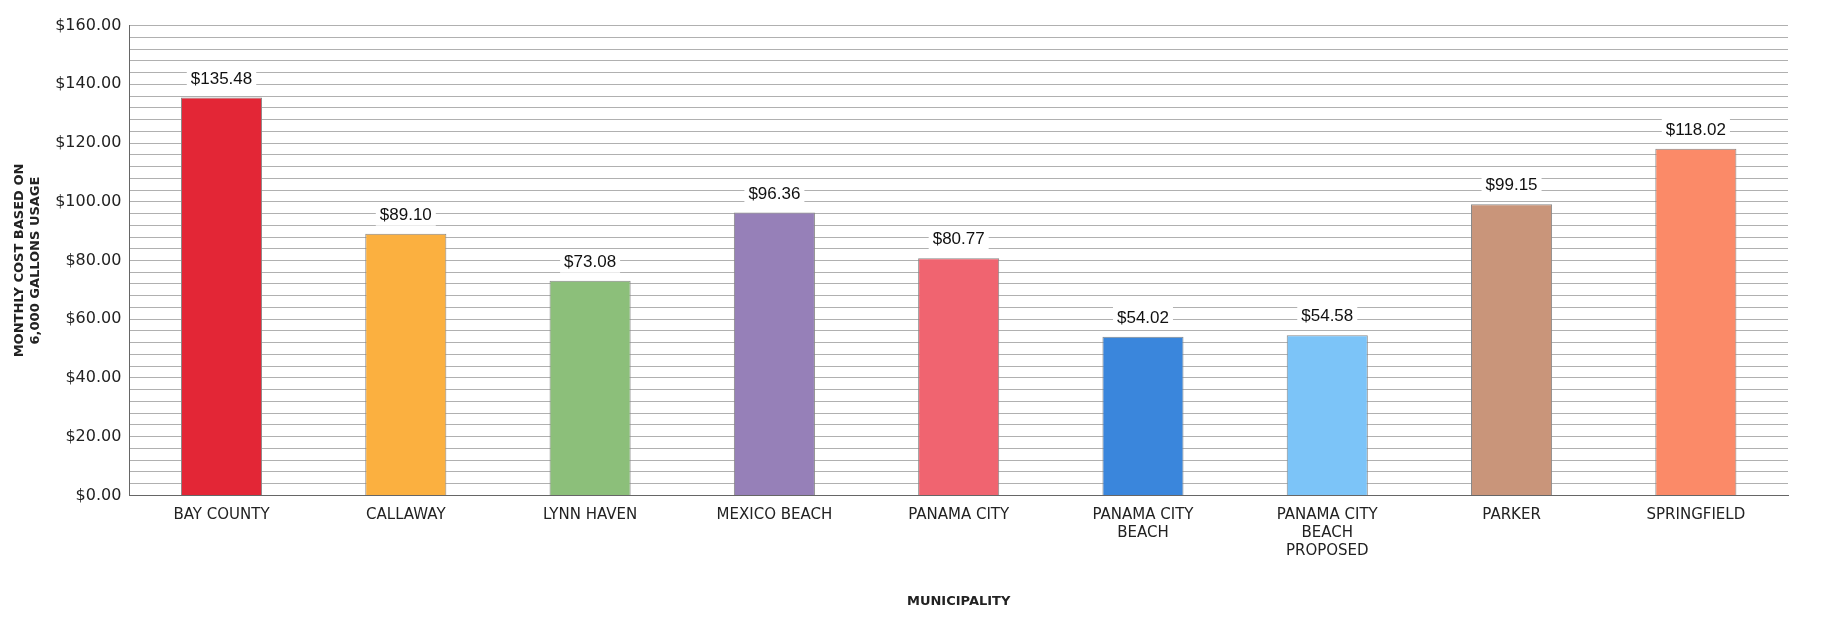 The image size is (1829, 629). I want to click on data-label: $80.77, so click(958, 239).